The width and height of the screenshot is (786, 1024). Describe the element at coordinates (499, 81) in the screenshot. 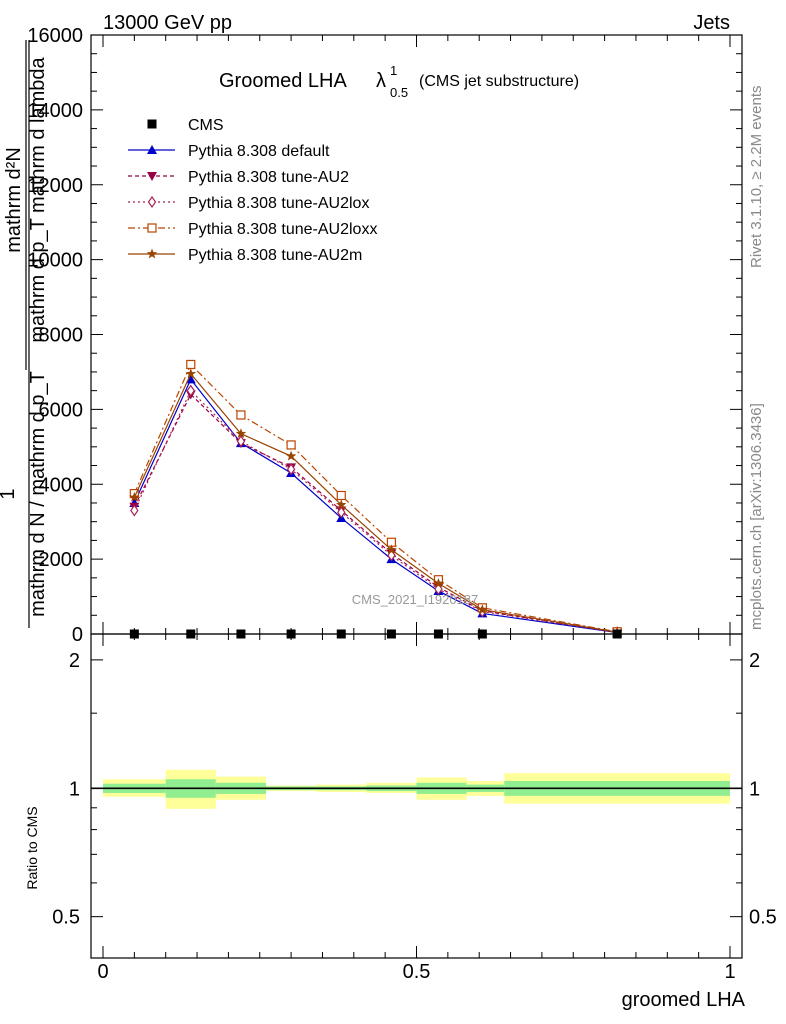

I see `title-note: (CMS jet substructure)` at that location.